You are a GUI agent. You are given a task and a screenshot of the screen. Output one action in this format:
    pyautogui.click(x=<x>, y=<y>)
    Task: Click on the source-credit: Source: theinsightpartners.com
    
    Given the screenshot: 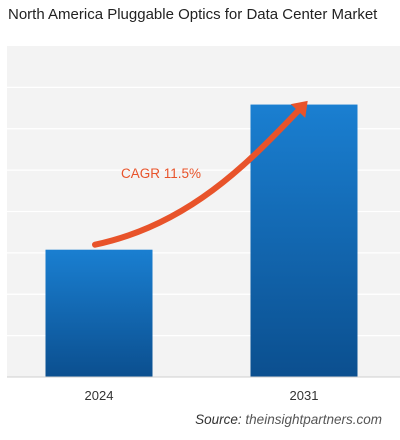 What is the action you would take?
    pyautogui.click(x=288, y=419)
    